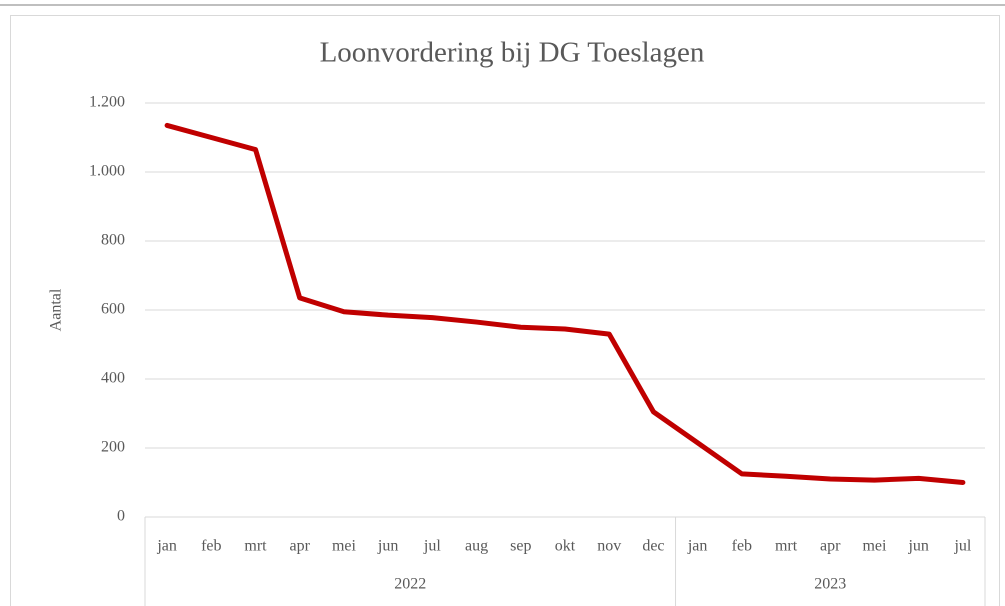 The image size is (1005, 606). Describe the element at coordinates (520, 546) in the screenshot. I see `x-tick-label: sep` at that location.